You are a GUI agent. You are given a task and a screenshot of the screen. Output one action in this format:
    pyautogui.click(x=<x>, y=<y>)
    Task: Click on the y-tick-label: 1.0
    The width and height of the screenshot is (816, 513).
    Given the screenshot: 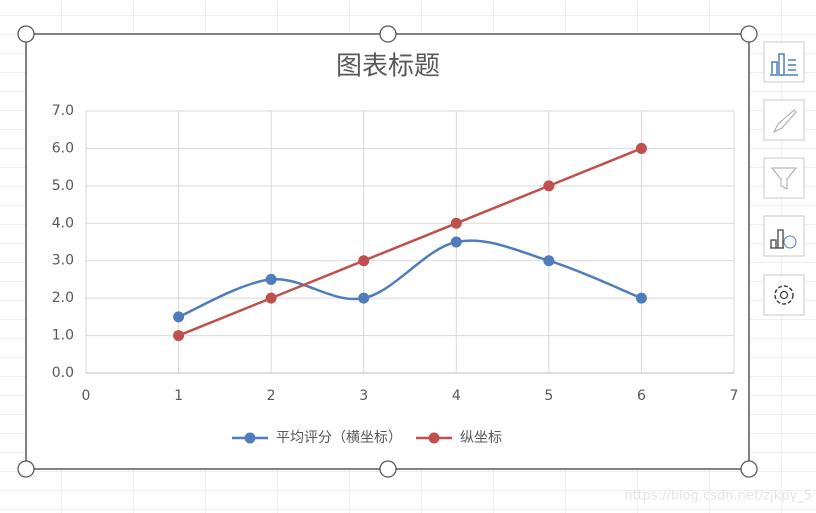 What is the action you would take?
    pyautogui.click(x=63, y=336)
    